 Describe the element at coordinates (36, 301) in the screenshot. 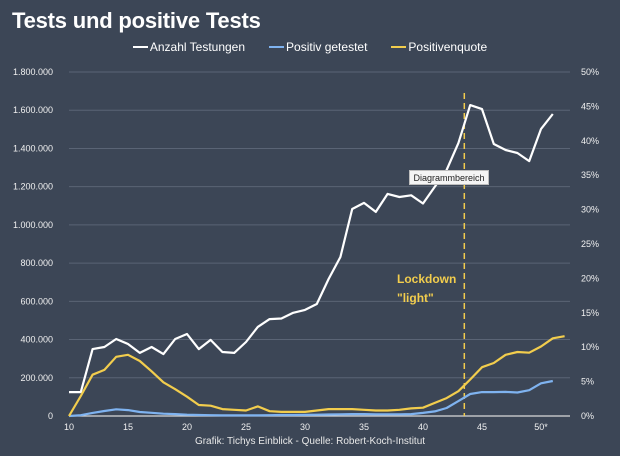

I see `y-left-tick-label: 600.000` at that location.